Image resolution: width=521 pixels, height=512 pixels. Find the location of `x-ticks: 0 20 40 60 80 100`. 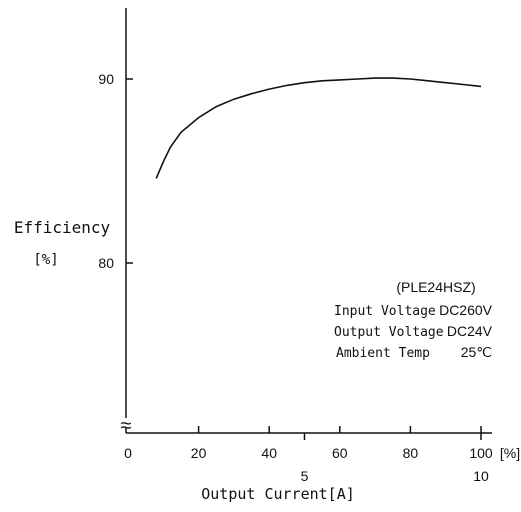

x-ticks: 0 20 40 60 80 100 is located at coordinates (308, 443).